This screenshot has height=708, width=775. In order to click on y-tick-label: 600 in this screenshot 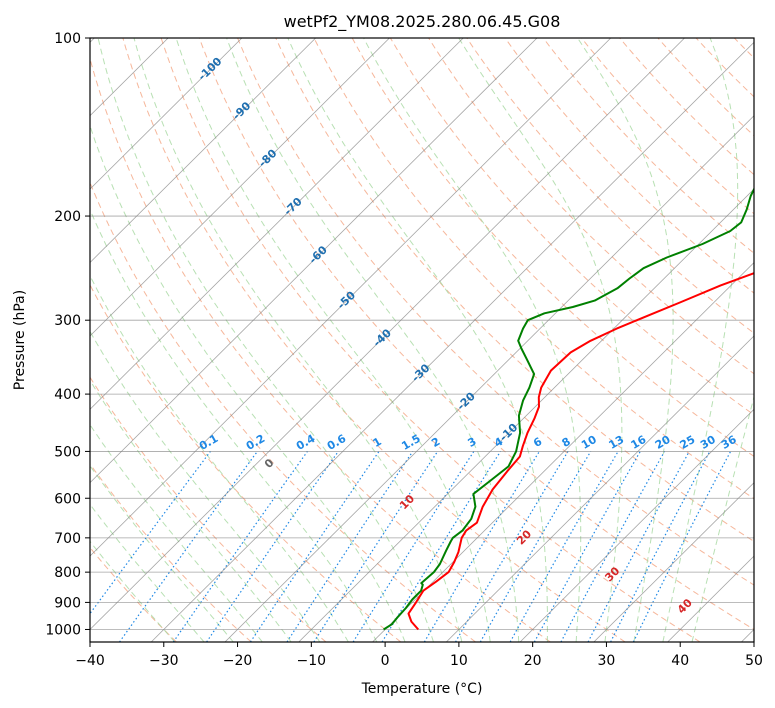, I will do `click(67, 499)`.